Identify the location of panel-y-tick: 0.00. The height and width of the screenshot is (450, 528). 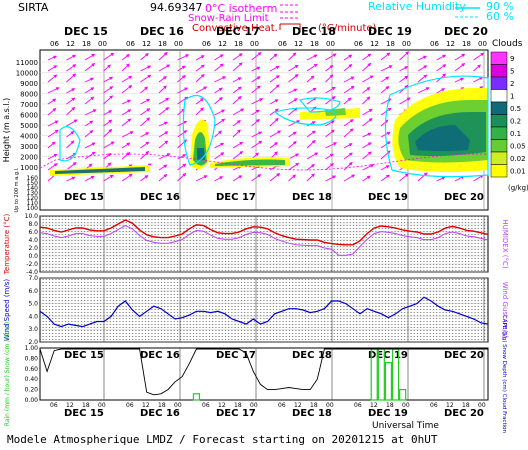
(32, 400).